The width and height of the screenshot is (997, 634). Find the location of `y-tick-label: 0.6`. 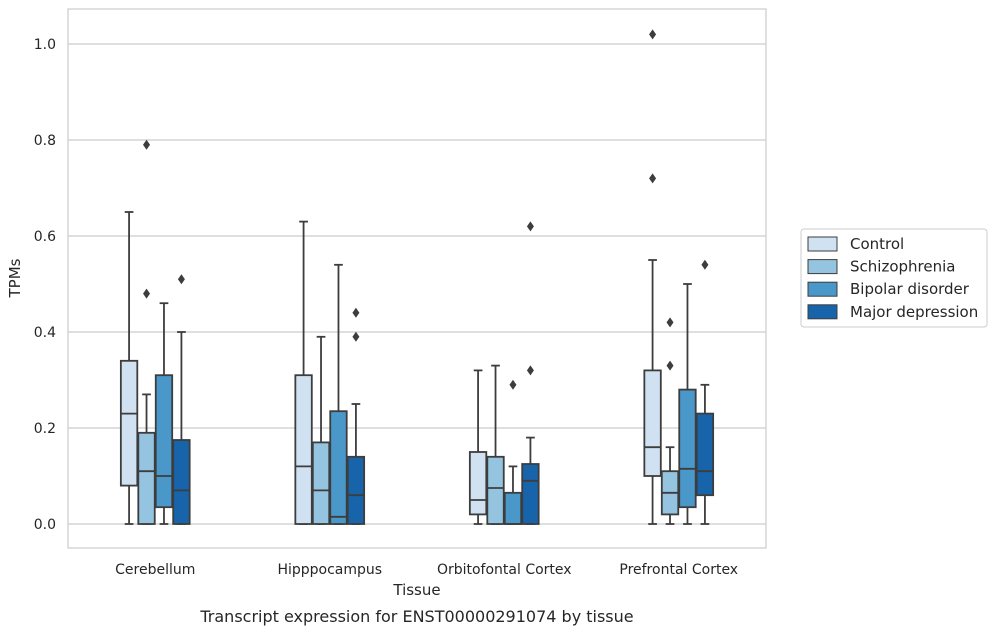

y-tick-label: 0.6 is located at coordinates (45, 237).